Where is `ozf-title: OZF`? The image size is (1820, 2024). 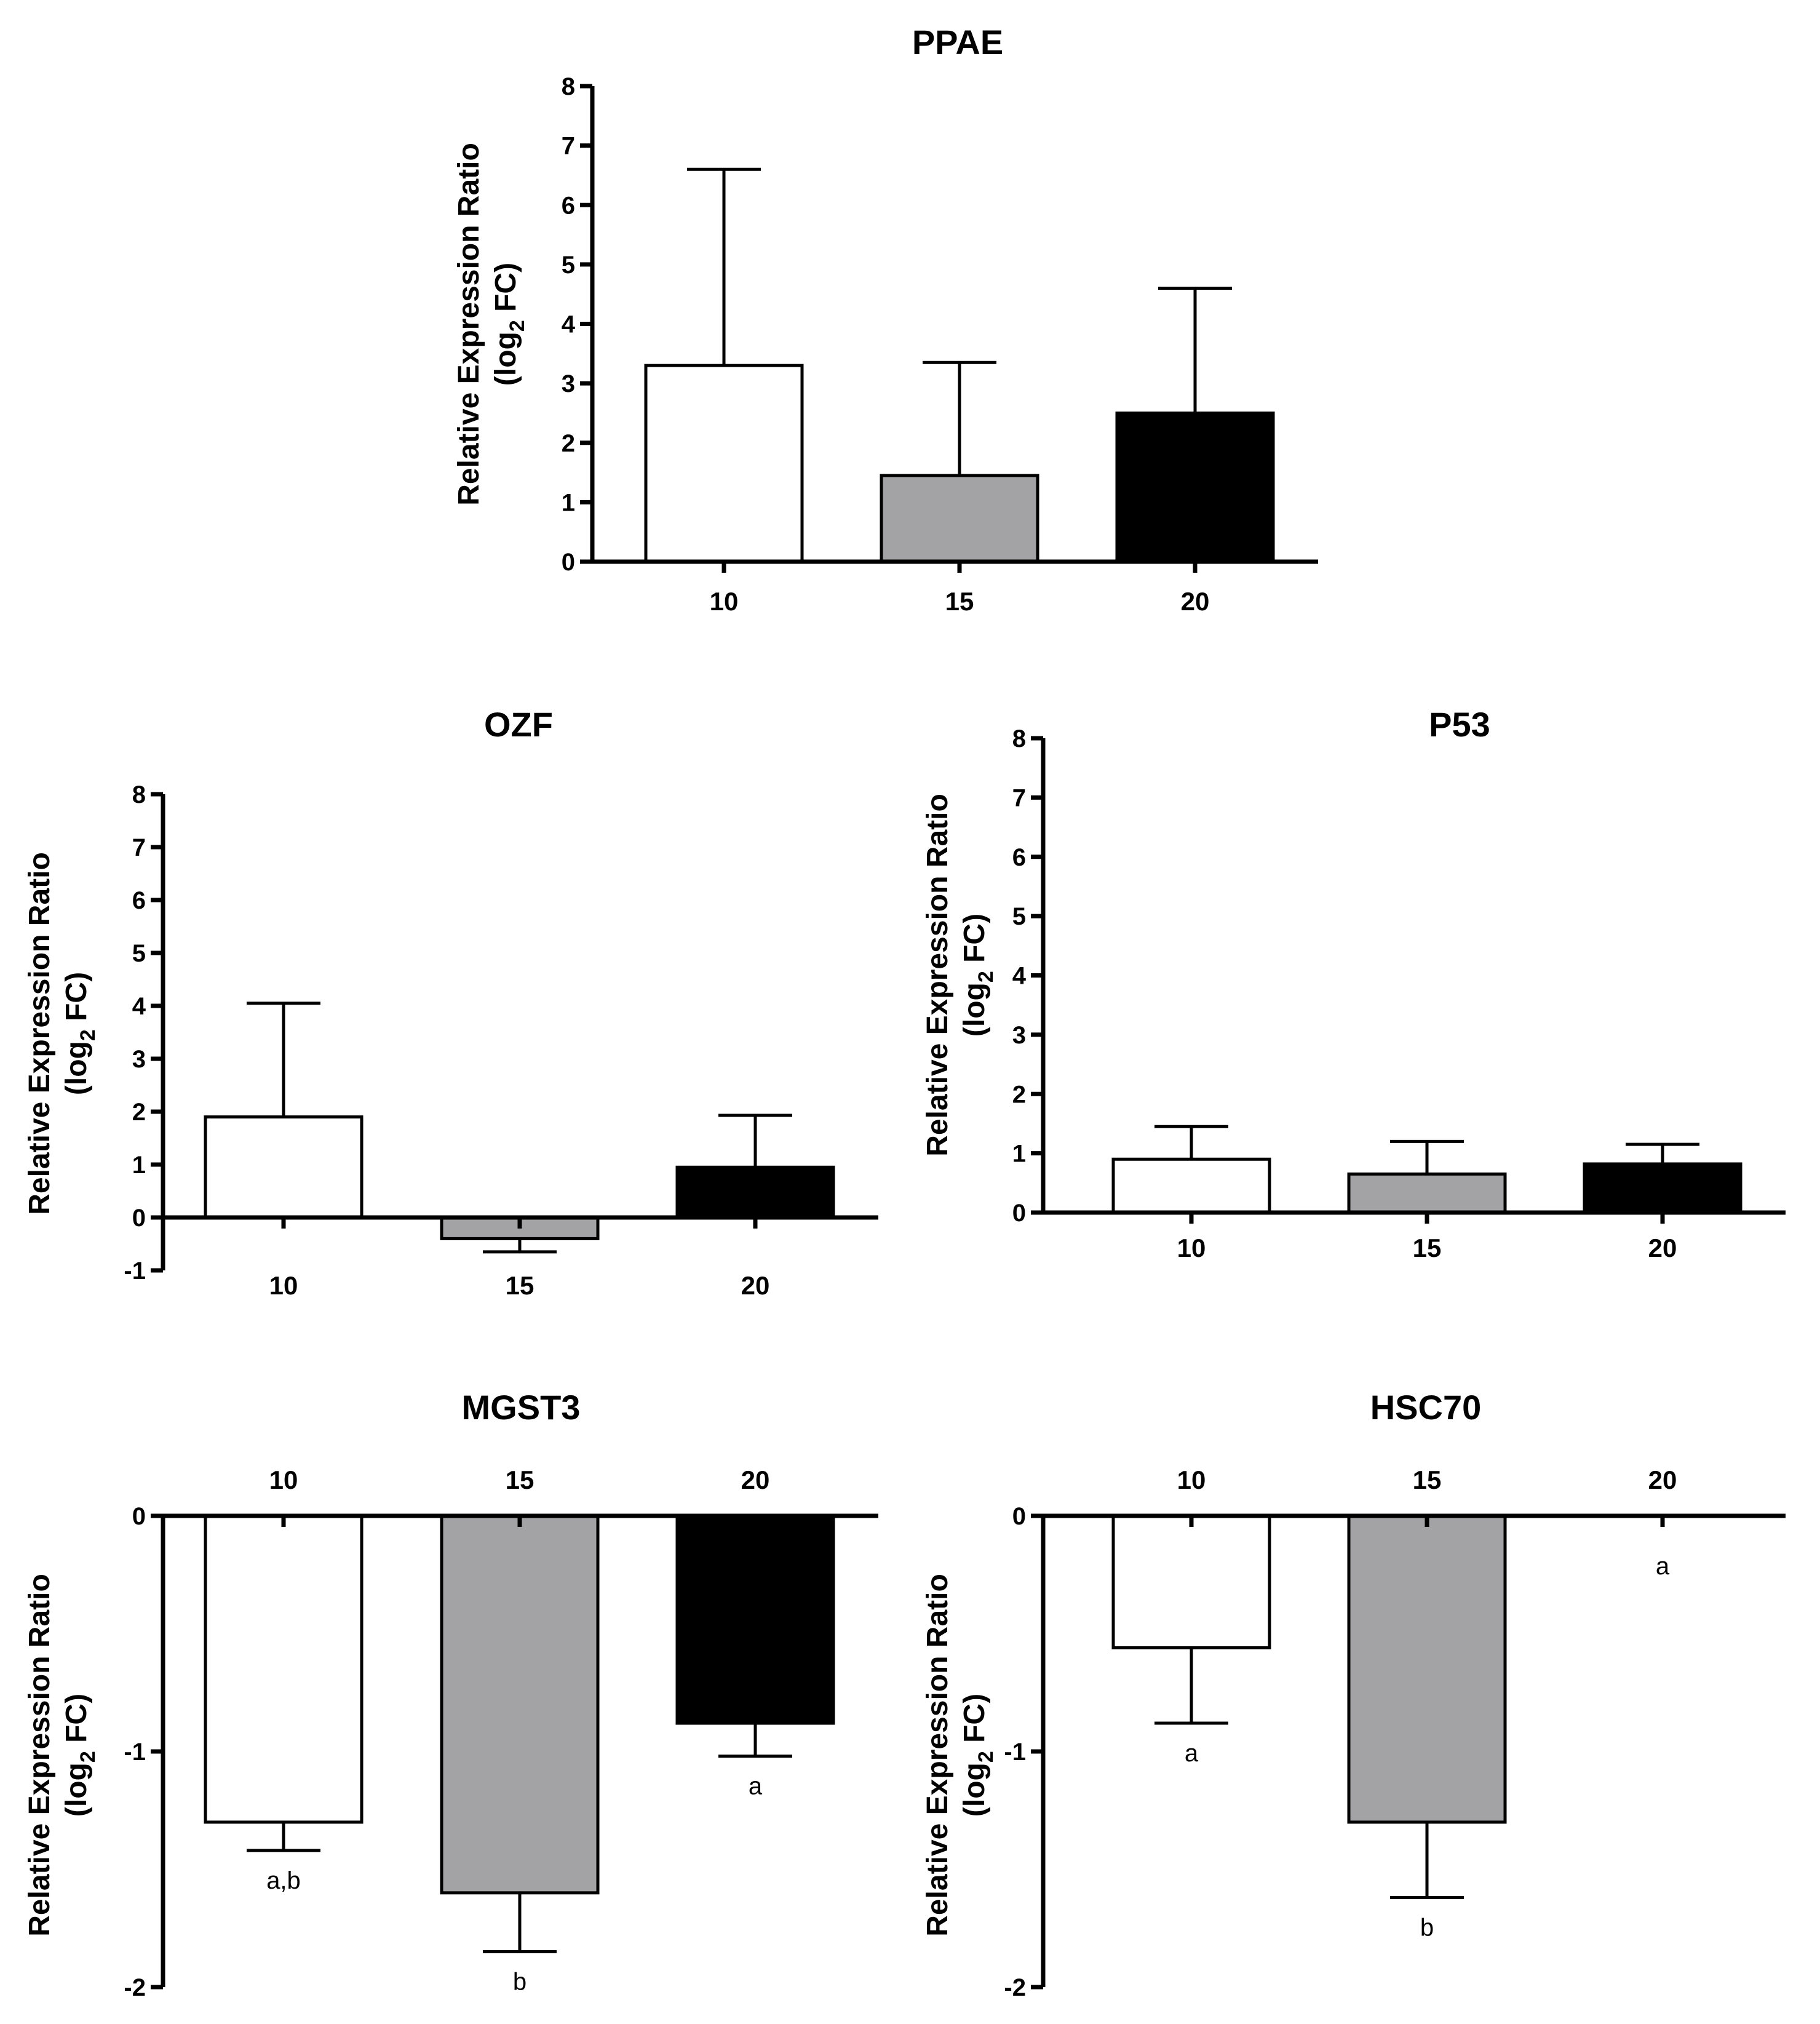 ozf-title: OZF is located at coordinates (519, 724).